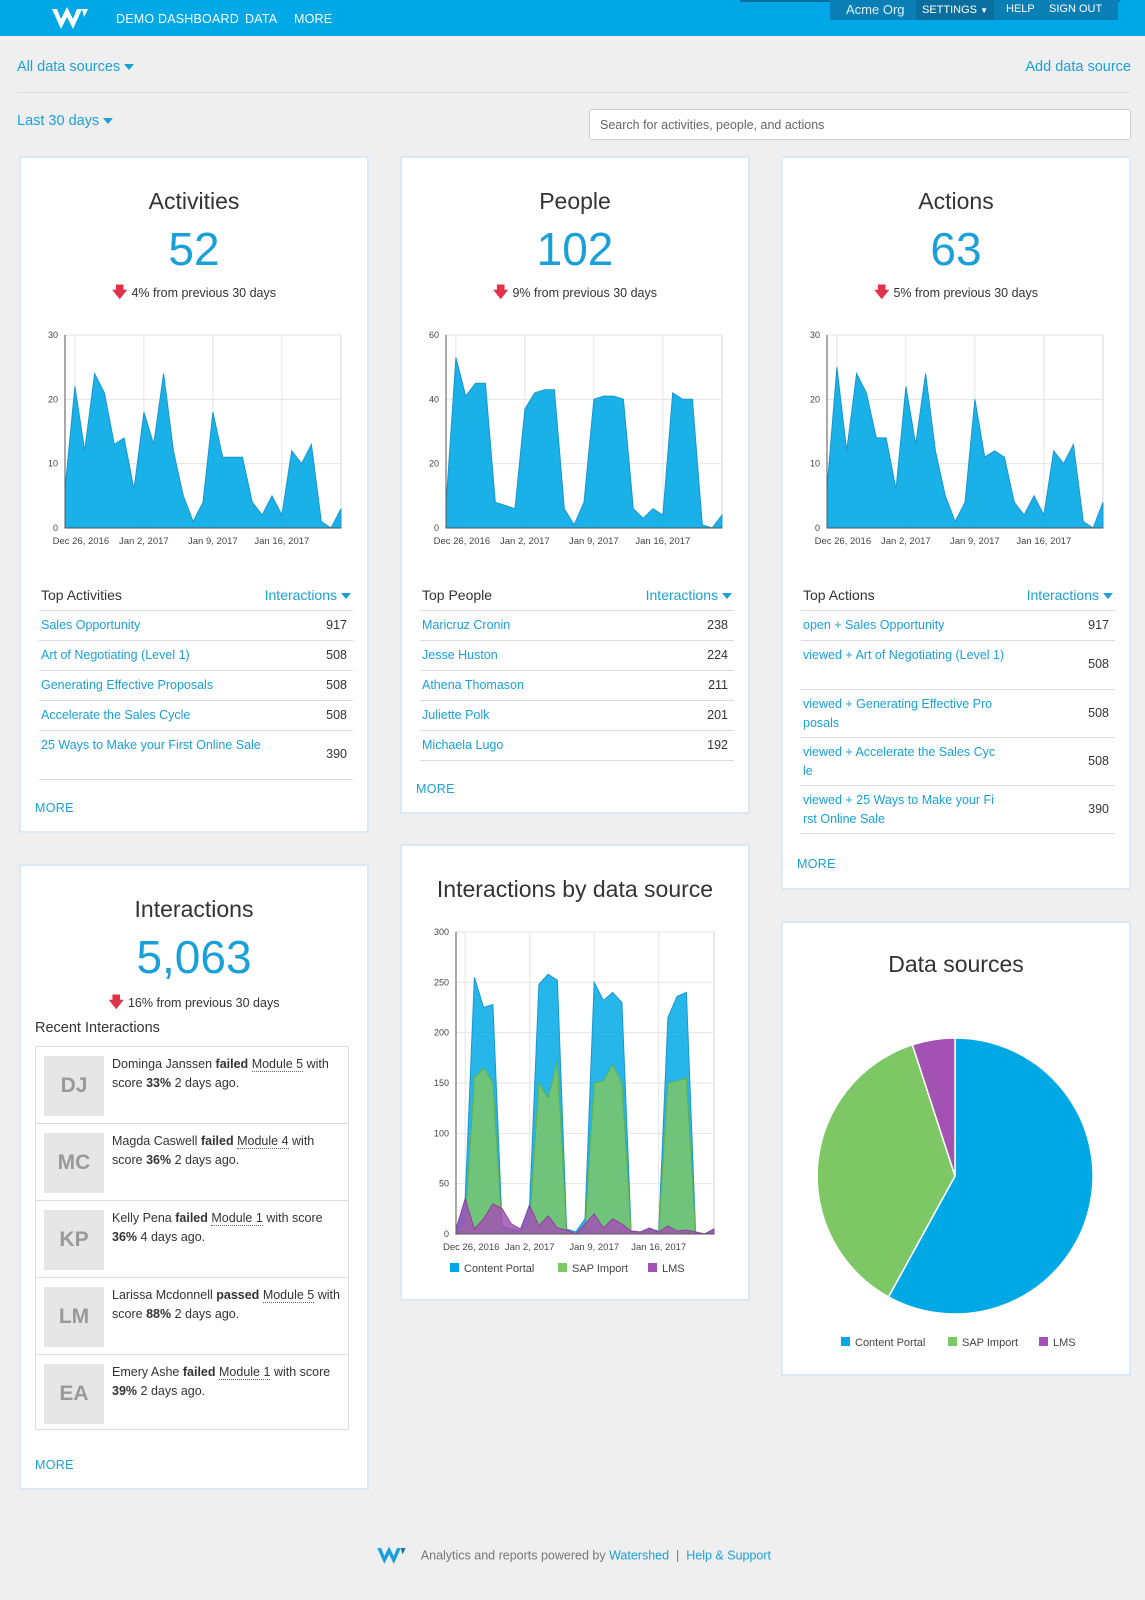 The image size is (1145, 1600). Describe the element at coordinates (577, 686) in the screenshot. I see `list-item: Athena Thomason 211` at that location.